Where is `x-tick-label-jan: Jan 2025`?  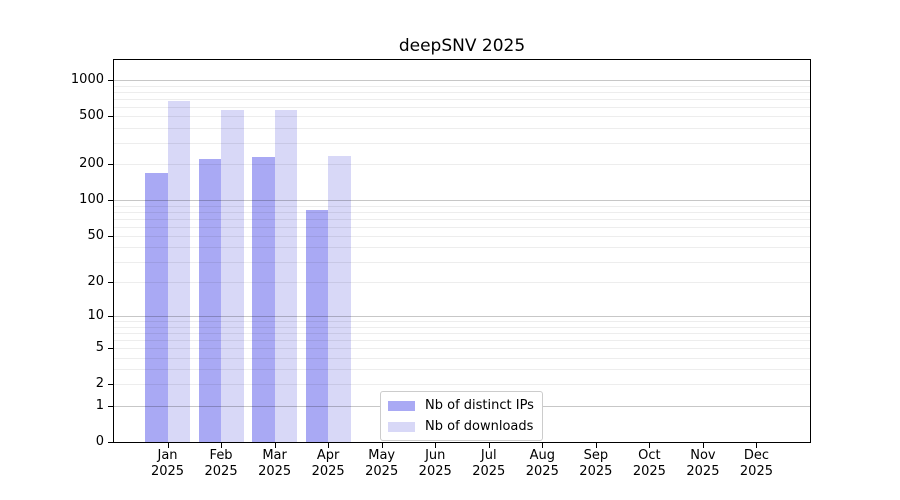
x-tick-label-jan: Jan 2025 is located at coordinates (168, 464).